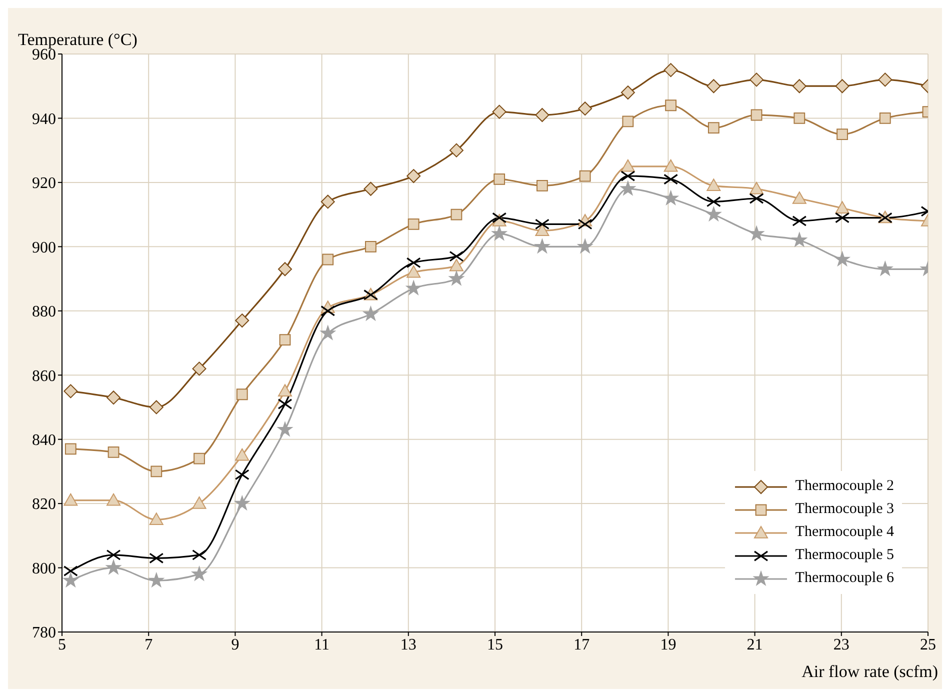 The image size is (950, 697). Describe the element at coordinates (78, 39) in the screenshot. I see `y-axis-title: Temperature (°C)` at that location.